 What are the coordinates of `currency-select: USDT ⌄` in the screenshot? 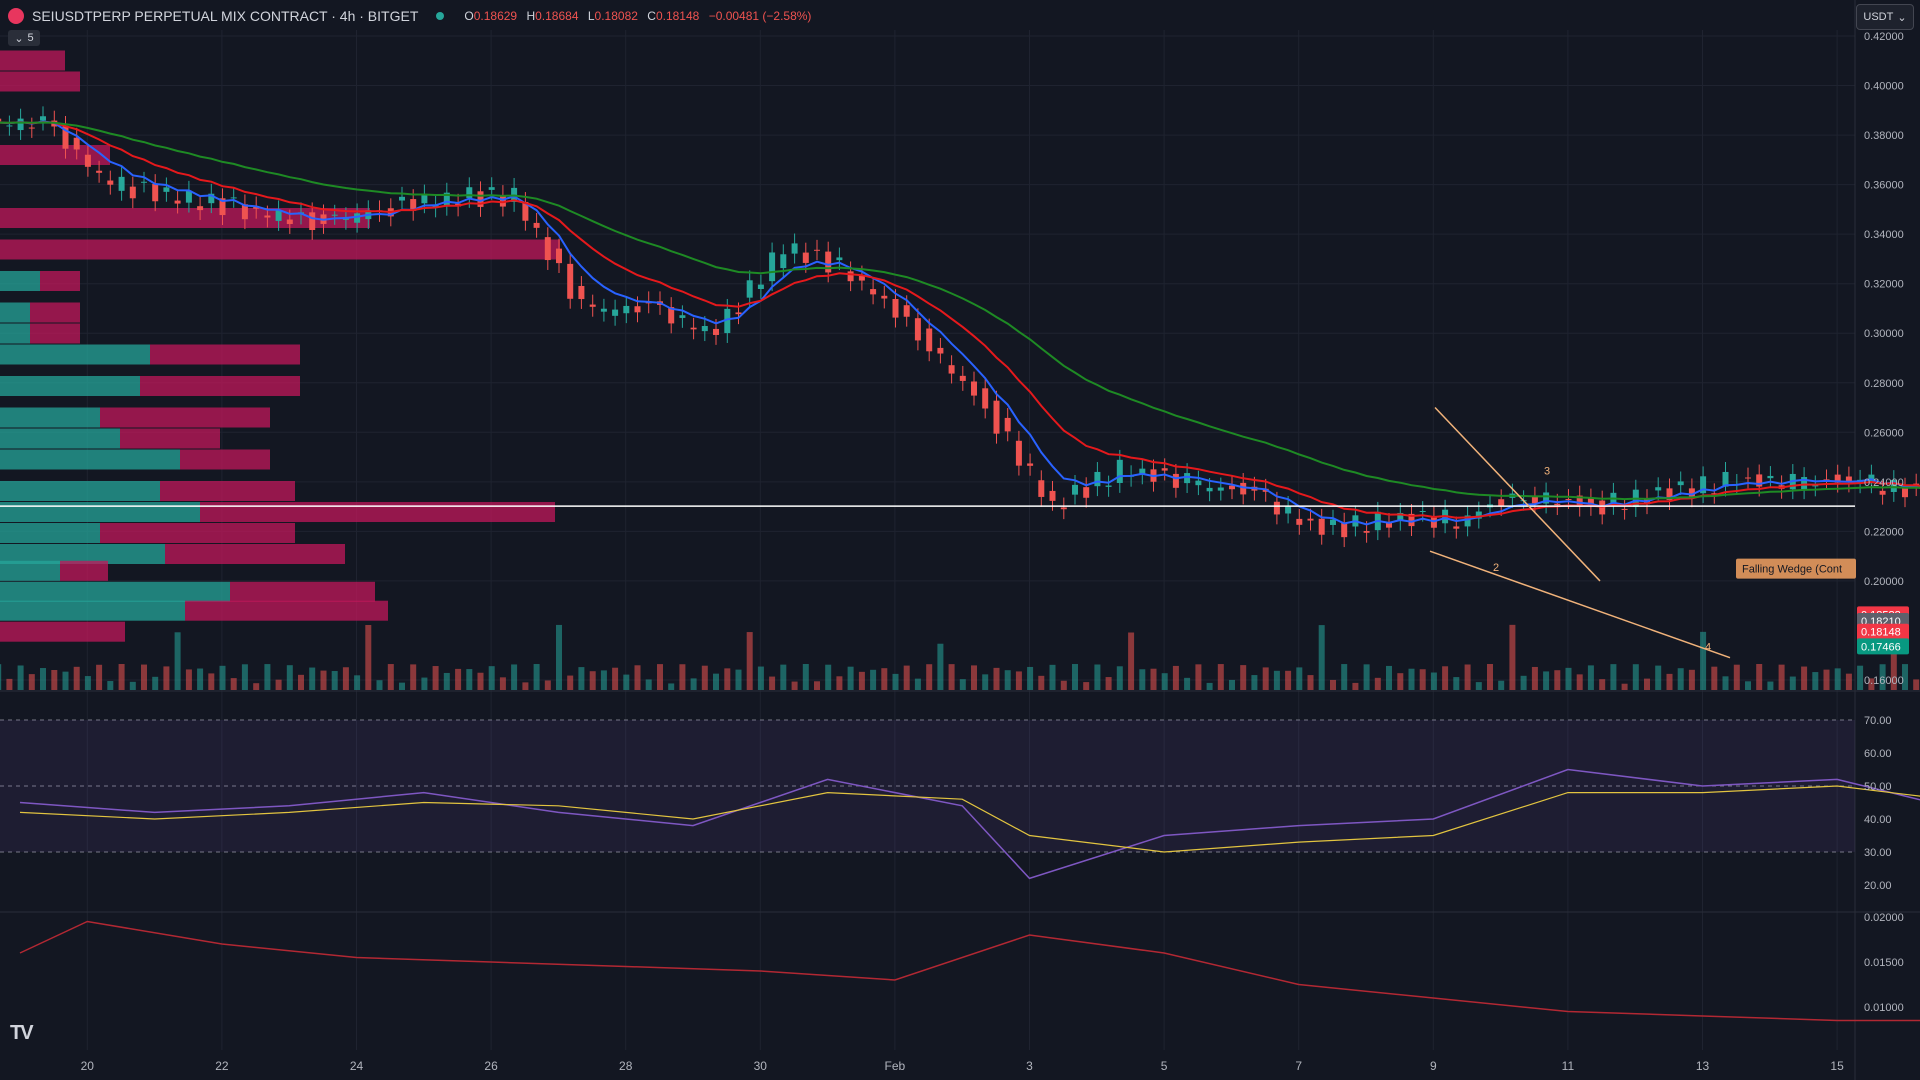 It's located at (1885, 17).